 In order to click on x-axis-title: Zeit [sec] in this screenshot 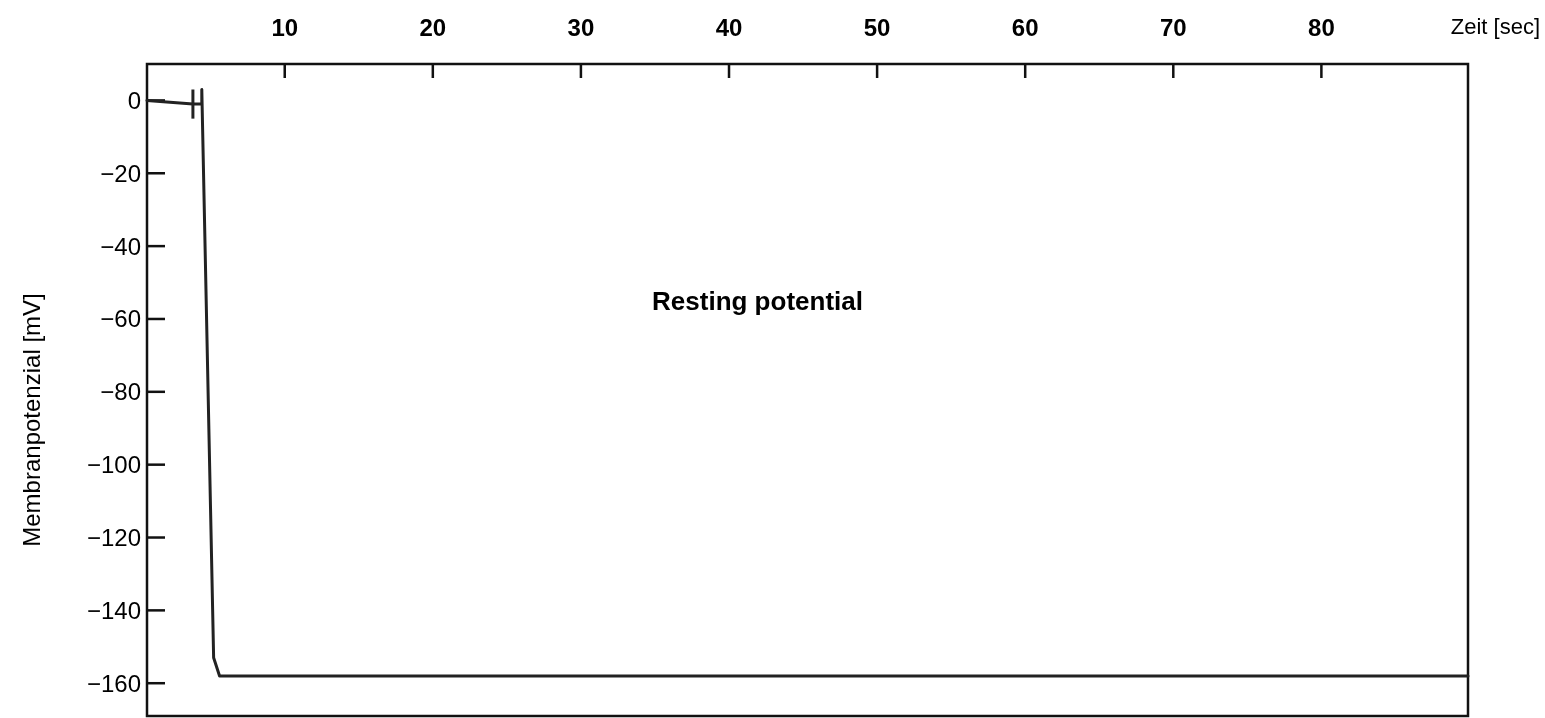, I will do `click(1495, 26)`.